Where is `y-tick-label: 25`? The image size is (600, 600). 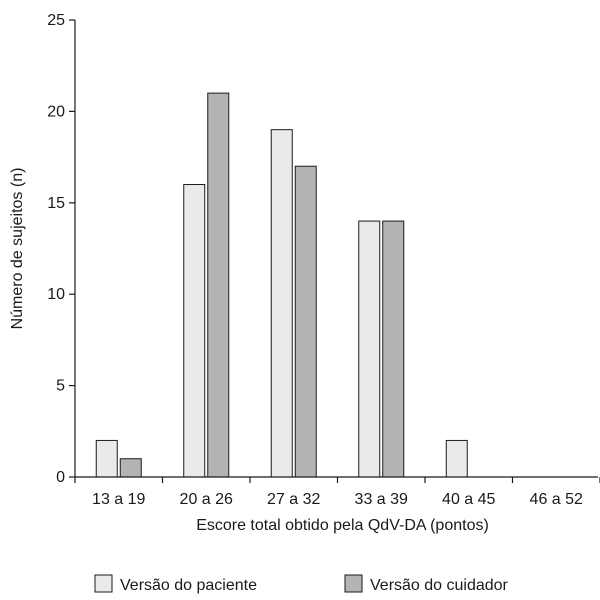 y-tick-label: 25 is located at coordinates (56, 20).